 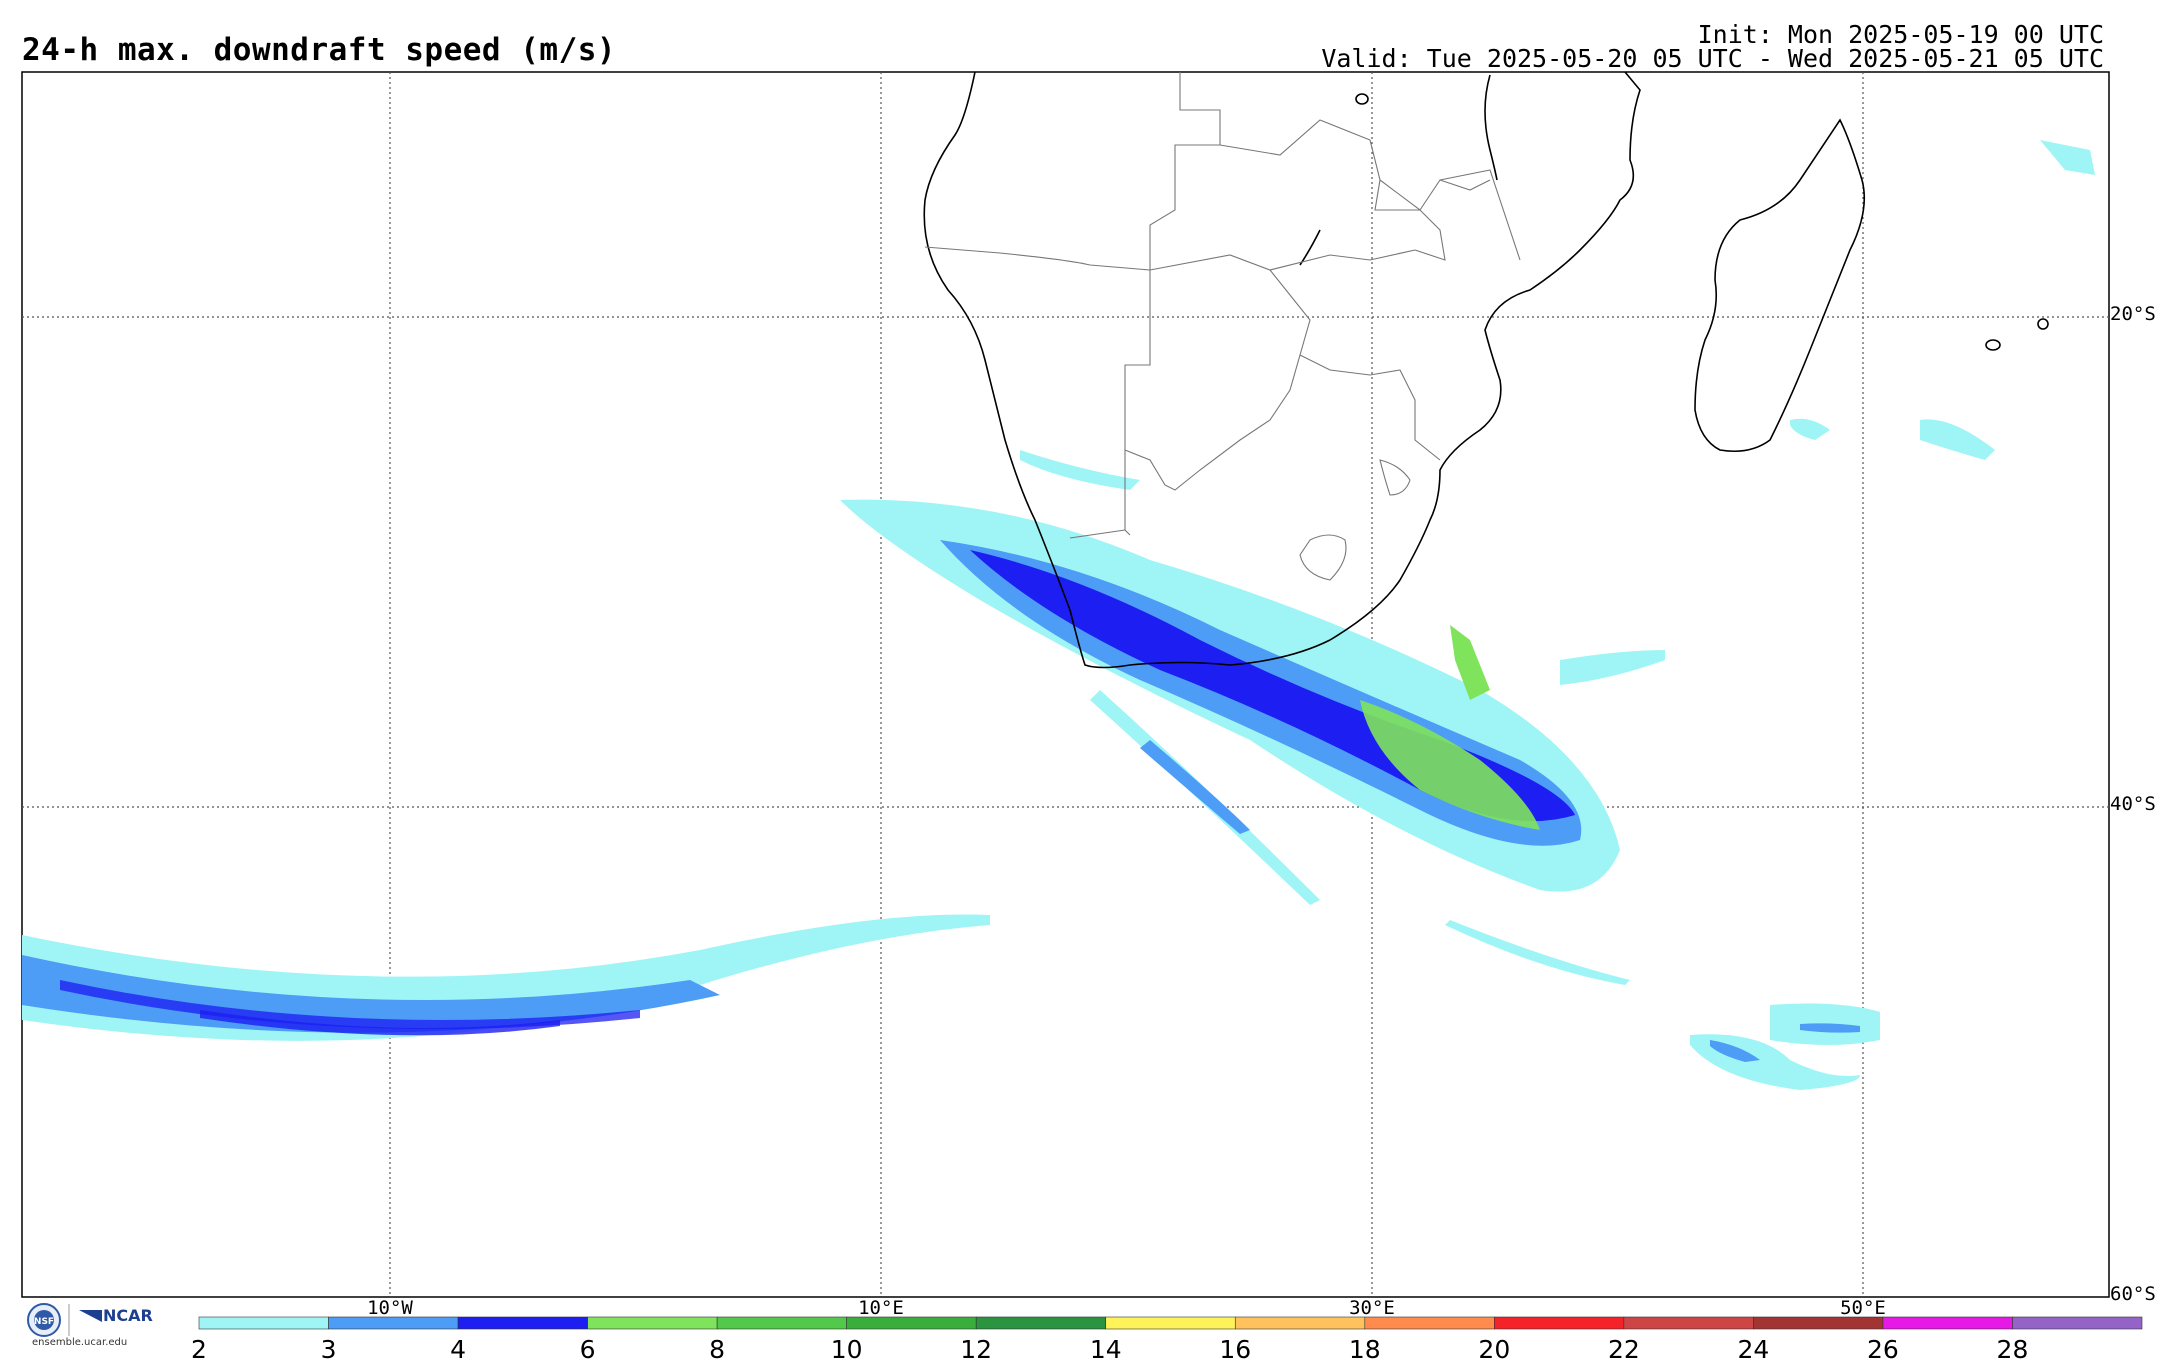 I want to click on colorbar-label: 12, so click(x=976, y=1349).